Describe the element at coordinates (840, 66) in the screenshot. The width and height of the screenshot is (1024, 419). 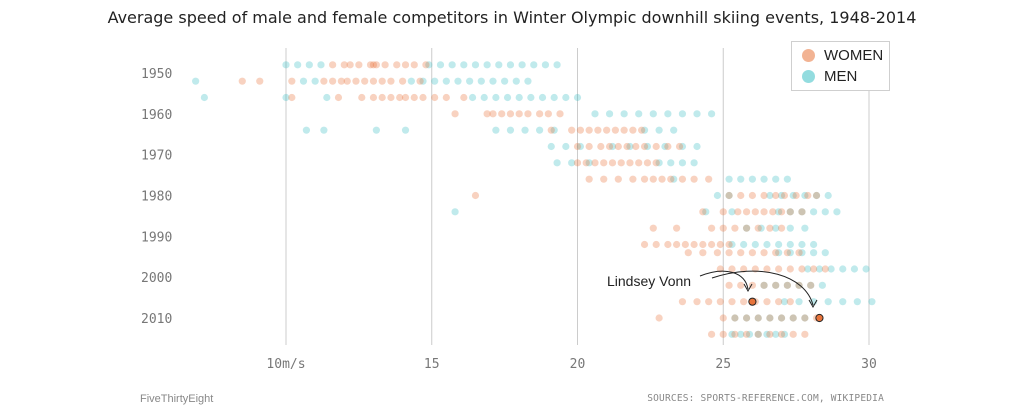
I see `legend: WOMEN MEN` at that location.